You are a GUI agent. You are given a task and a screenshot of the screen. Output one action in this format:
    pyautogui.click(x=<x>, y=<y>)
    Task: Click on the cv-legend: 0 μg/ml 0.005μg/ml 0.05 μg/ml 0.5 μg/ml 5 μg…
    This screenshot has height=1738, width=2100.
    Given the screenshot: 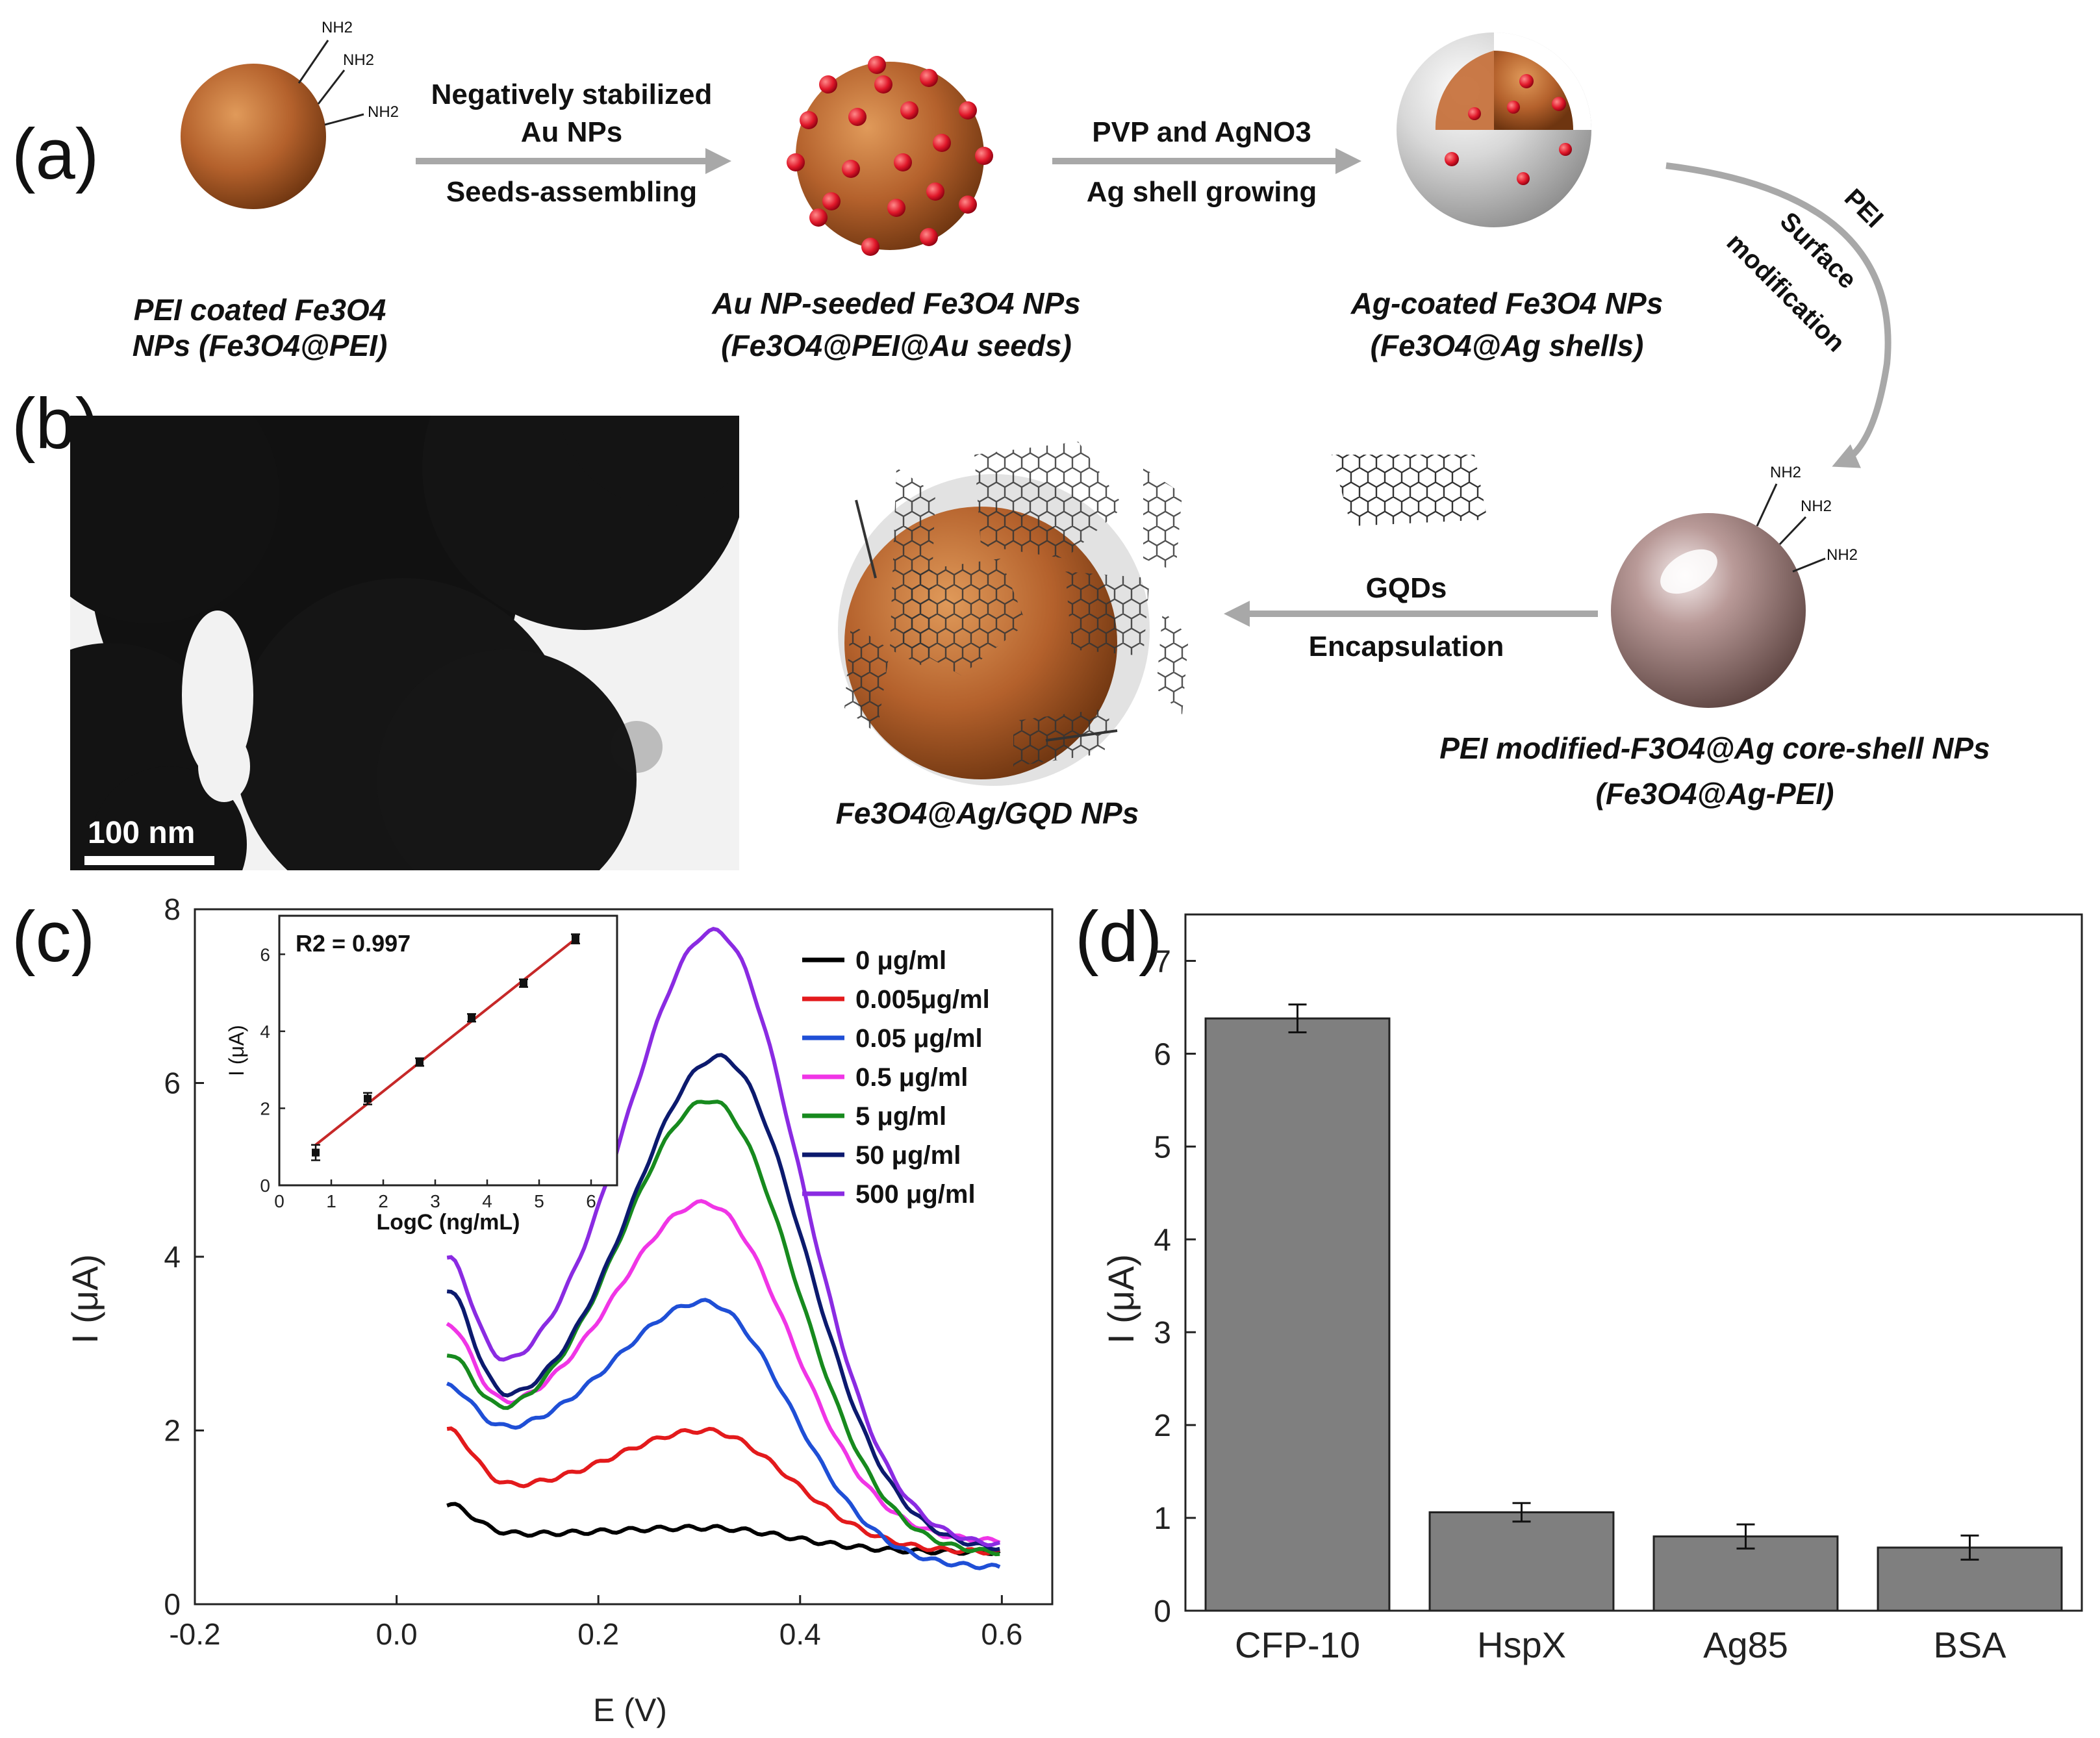 What is the action you would take?
    pyautogui.click(x=896, y=1077)
    